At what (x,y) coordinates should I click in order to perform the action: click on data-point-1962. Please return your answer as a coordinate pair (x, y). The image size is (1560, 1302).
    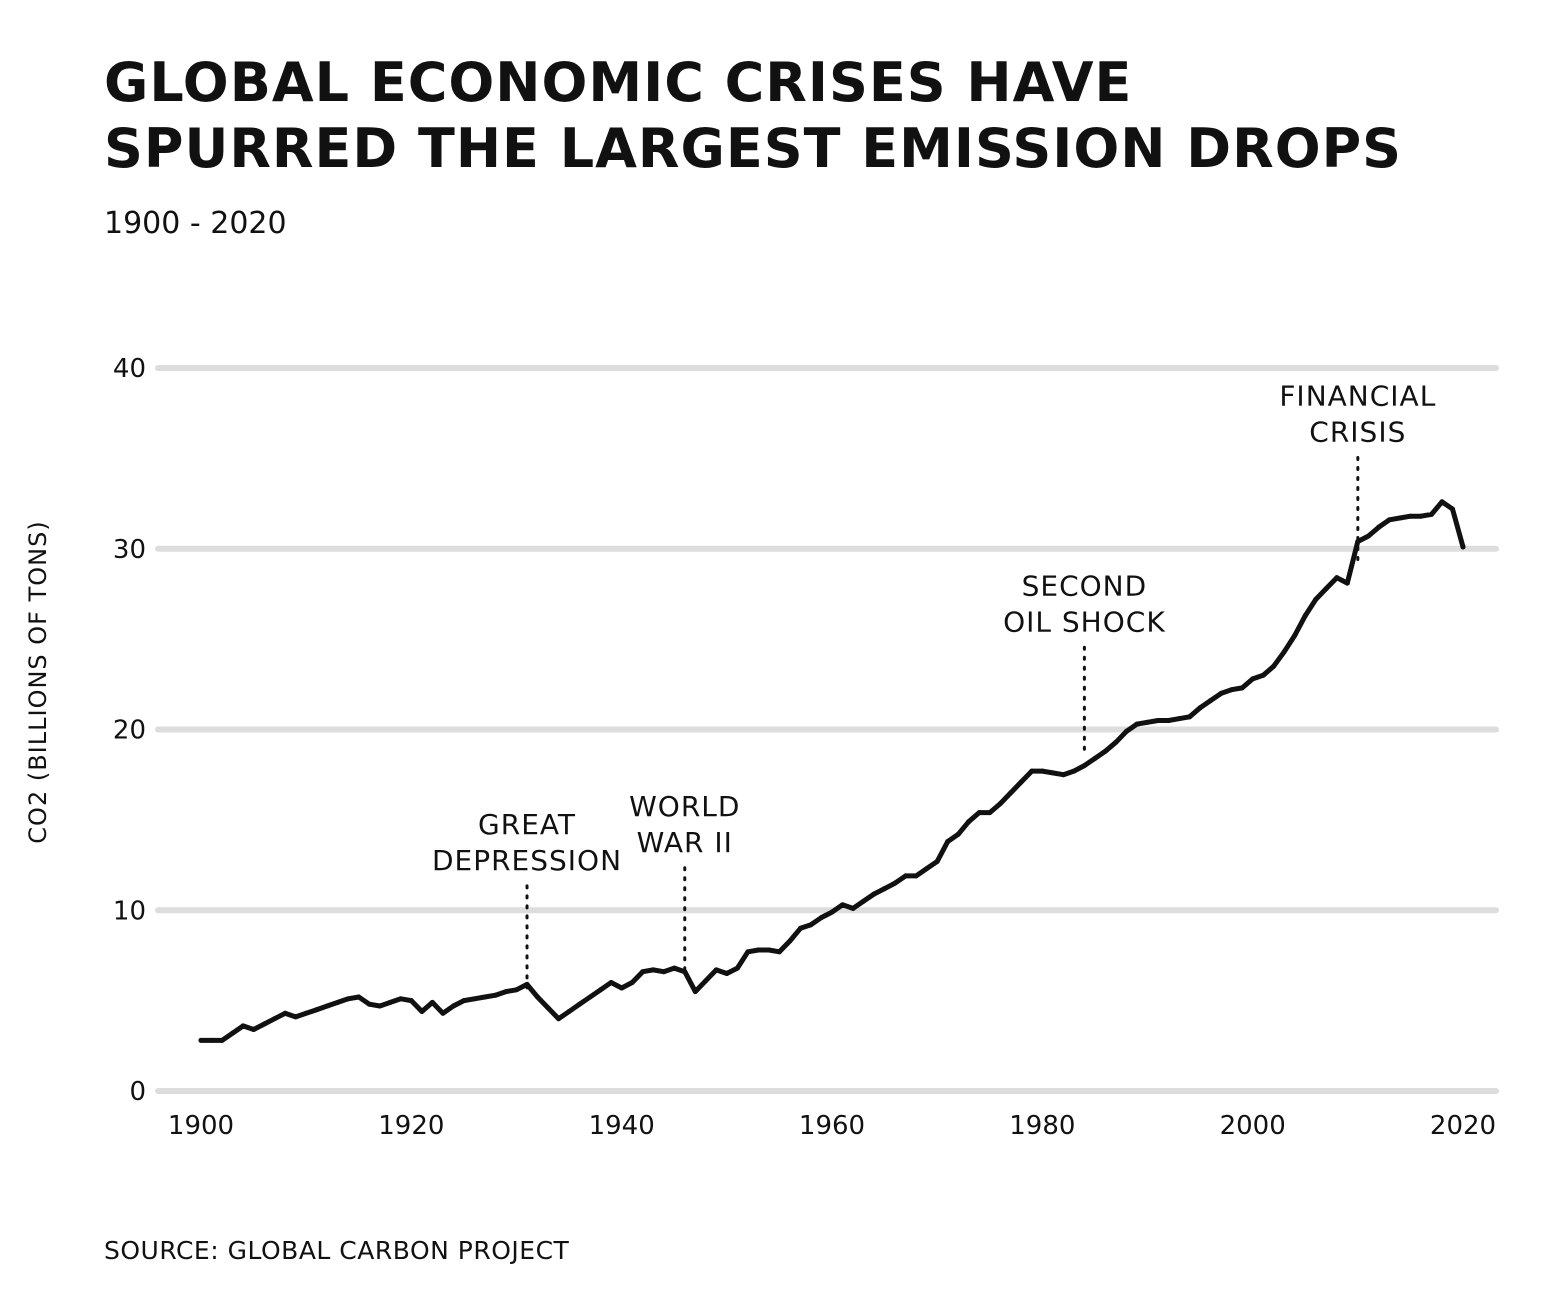
    Looking at the image, I should click on (853, 908).